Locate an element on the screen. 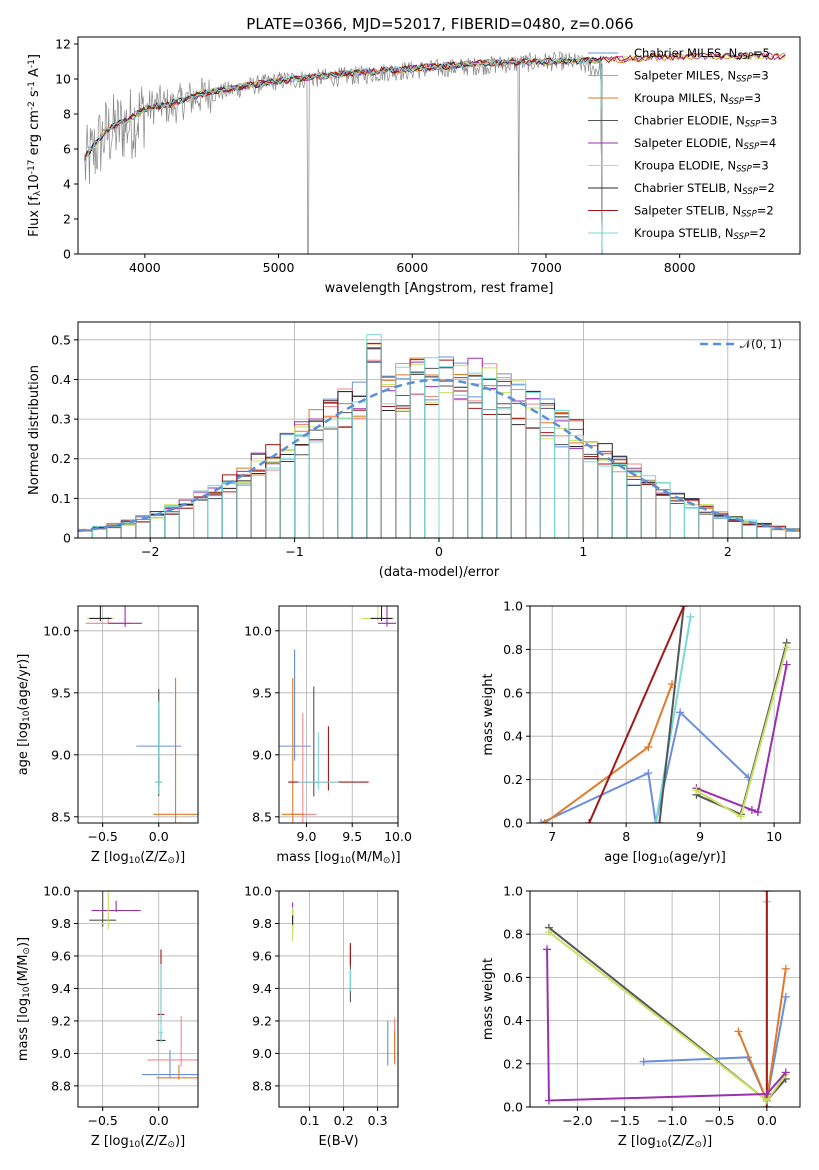 Image resolution: width=819 pixels, height=1170 pixels. x-tick-label: 9 is located at coordinates (700, 836).